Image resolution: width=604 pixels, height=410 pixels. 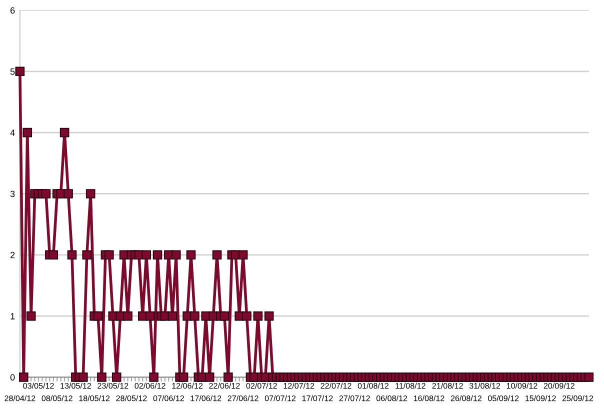 What do you see at coordinates (12, 71) in the screenshot?
I see `y-tick-label: 5` at bounding box center [12, 71].